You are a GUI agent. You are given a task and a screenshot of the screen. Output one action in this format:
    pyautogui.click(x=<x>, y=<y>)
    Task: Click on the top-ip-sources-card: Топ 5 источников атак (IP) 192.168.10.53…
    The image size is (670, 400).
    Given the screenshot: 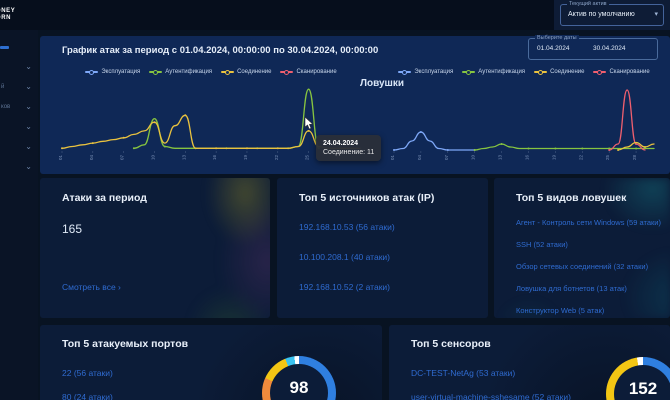 What is the action you would take?
    pyautogui.click(x=382, y=248)
    